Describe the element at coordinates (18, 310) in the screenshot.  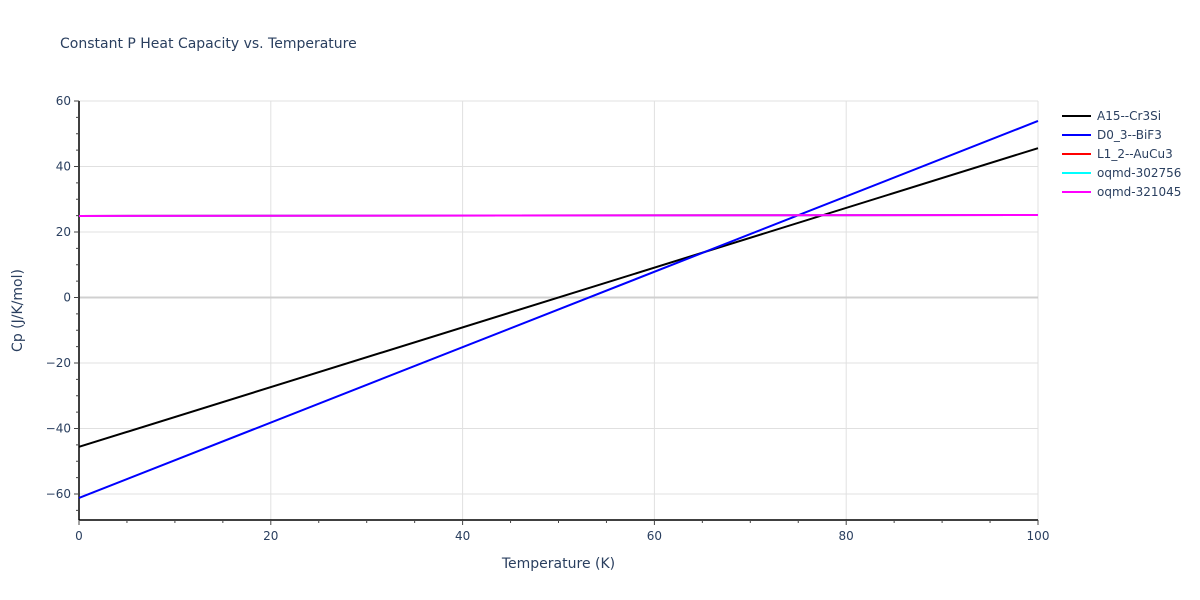
I see `y-axis-title: Cp (J/K/mol)` at that location.